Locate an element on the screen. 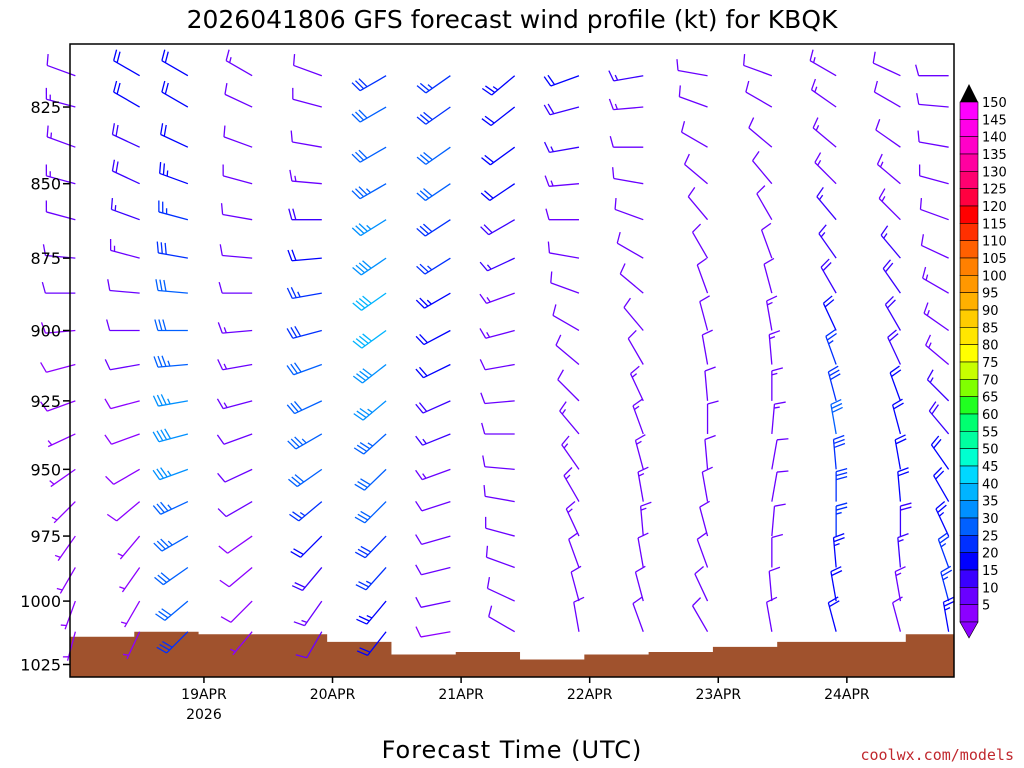 Image resolution: width=1024 pixels, height=768 pixels. terrain-surface is located at coordinates (512, 654).